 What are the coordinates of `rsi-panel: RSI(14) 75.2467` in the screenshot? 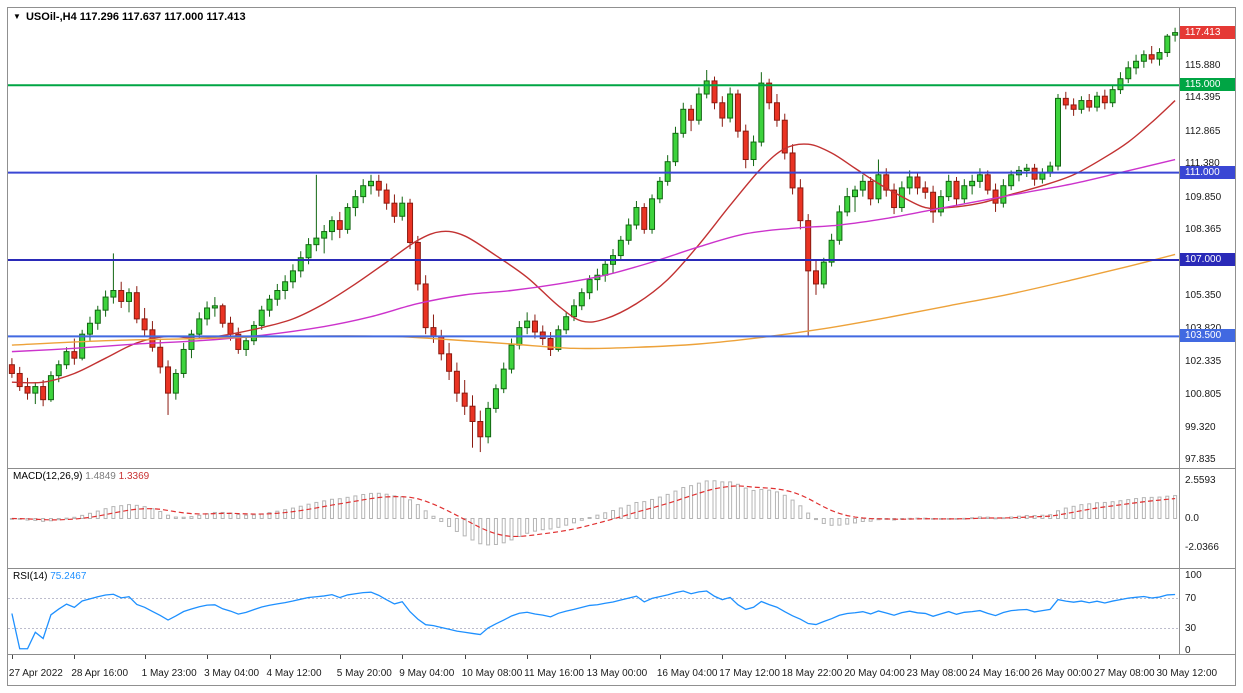 It's located at (593, 611).